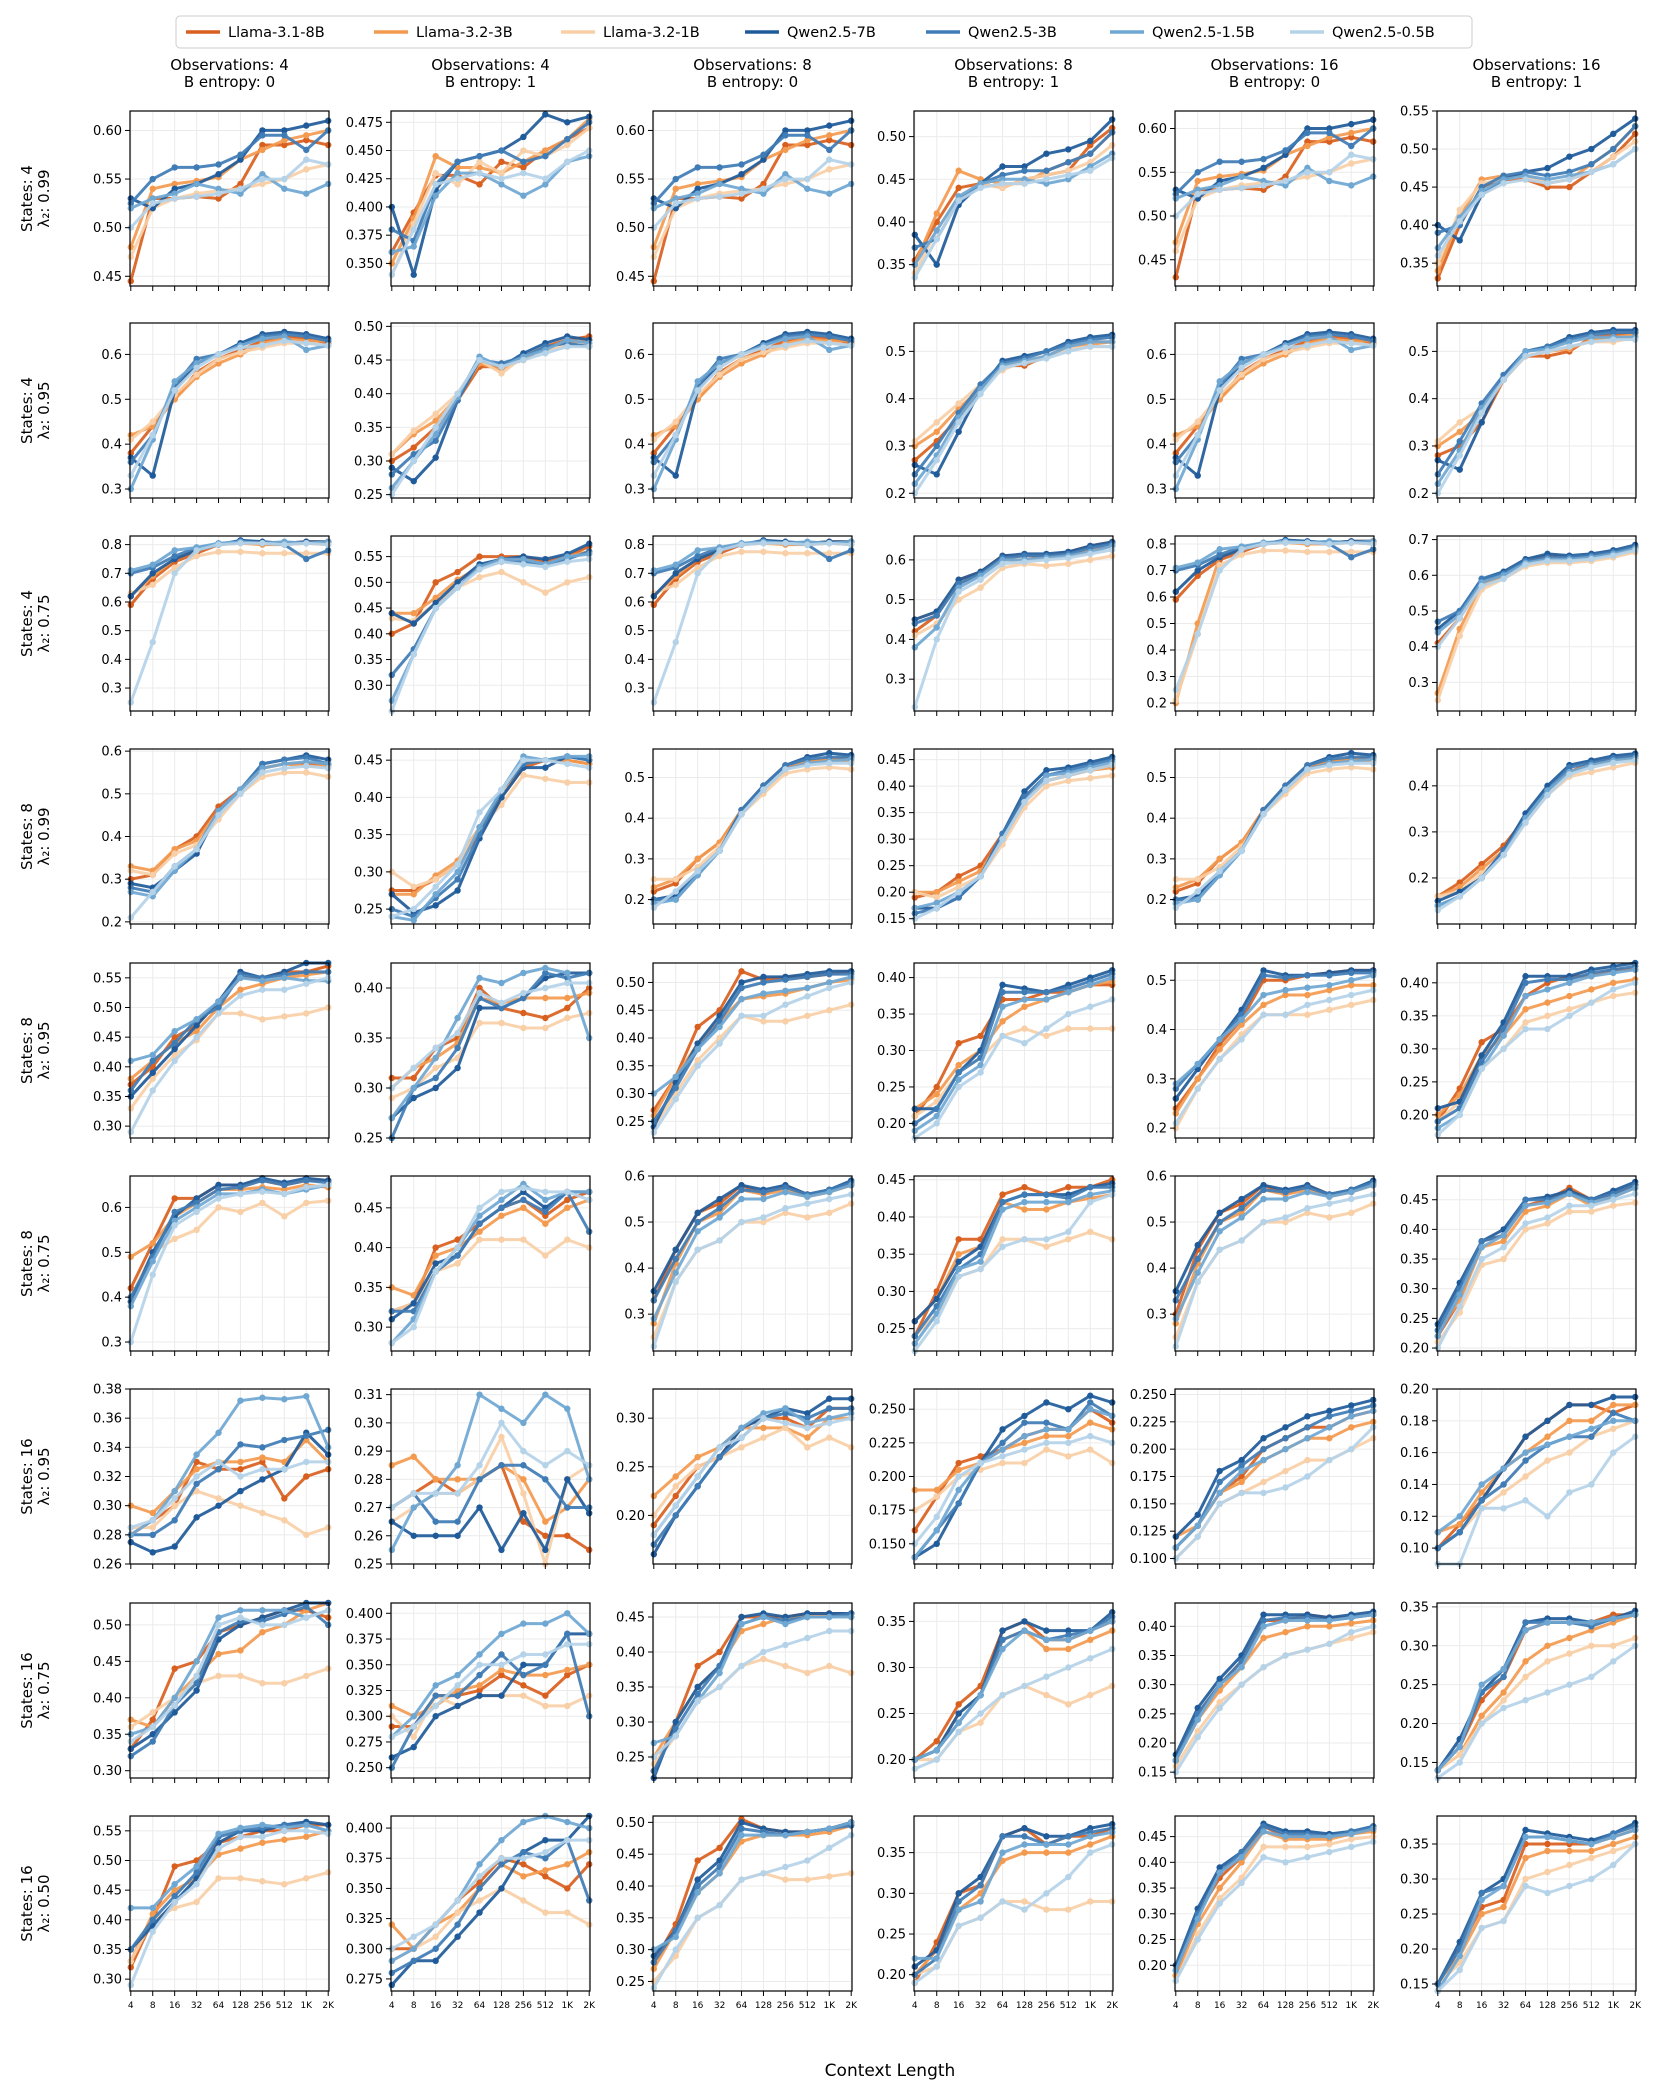  Describe the element at coordinates (996, 838) in the screenshot. I see `panel-r4-c4: 0.150.200.250.300.350.400.45` at that location.